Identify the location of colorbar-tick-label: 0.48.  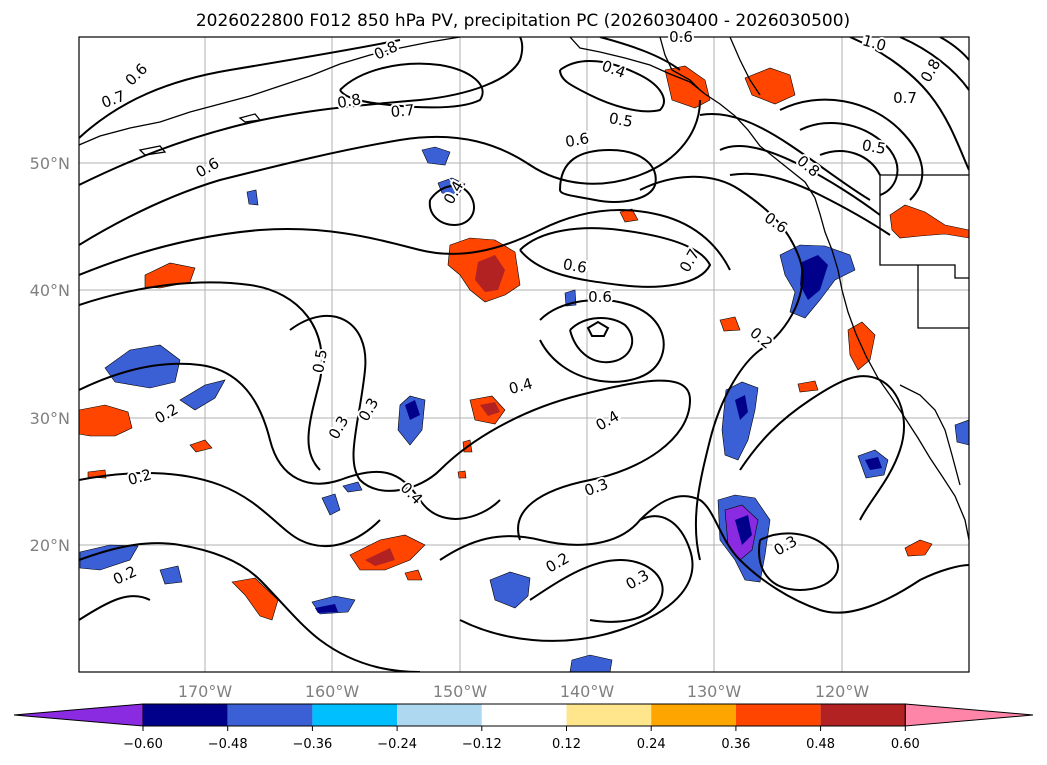
(820, 744).